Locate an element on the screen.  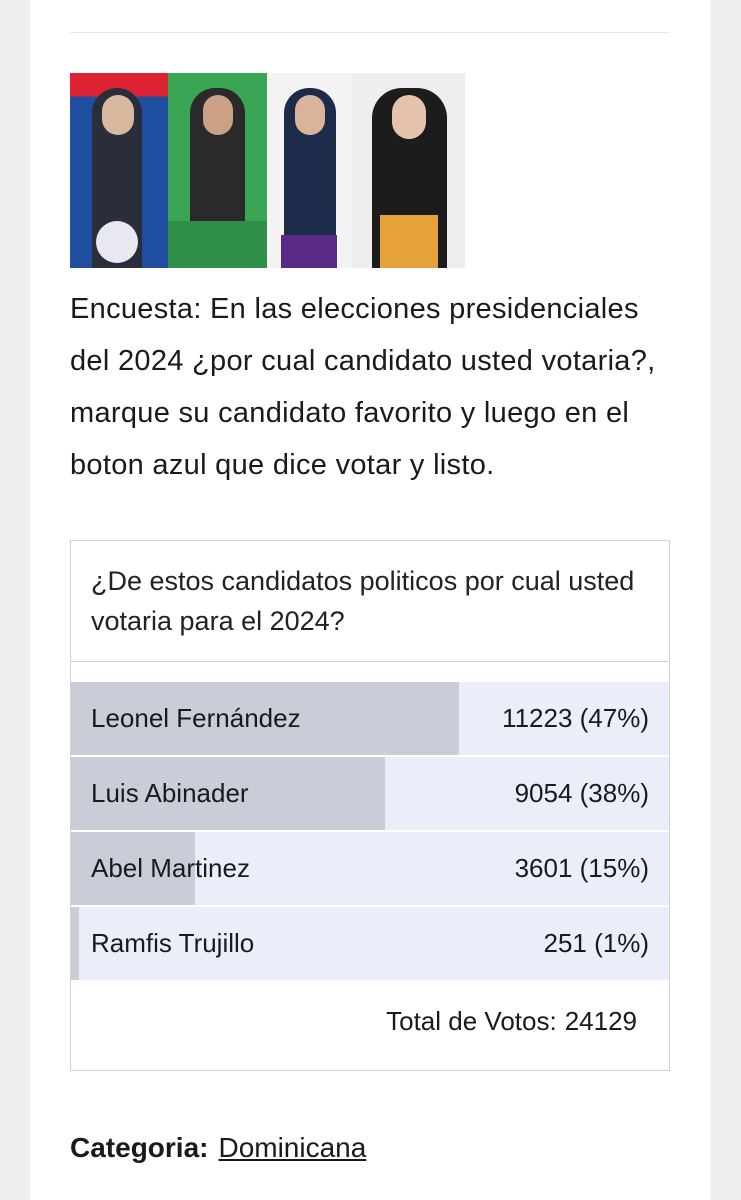
candidates-photo is located at coordinates (267, 170).